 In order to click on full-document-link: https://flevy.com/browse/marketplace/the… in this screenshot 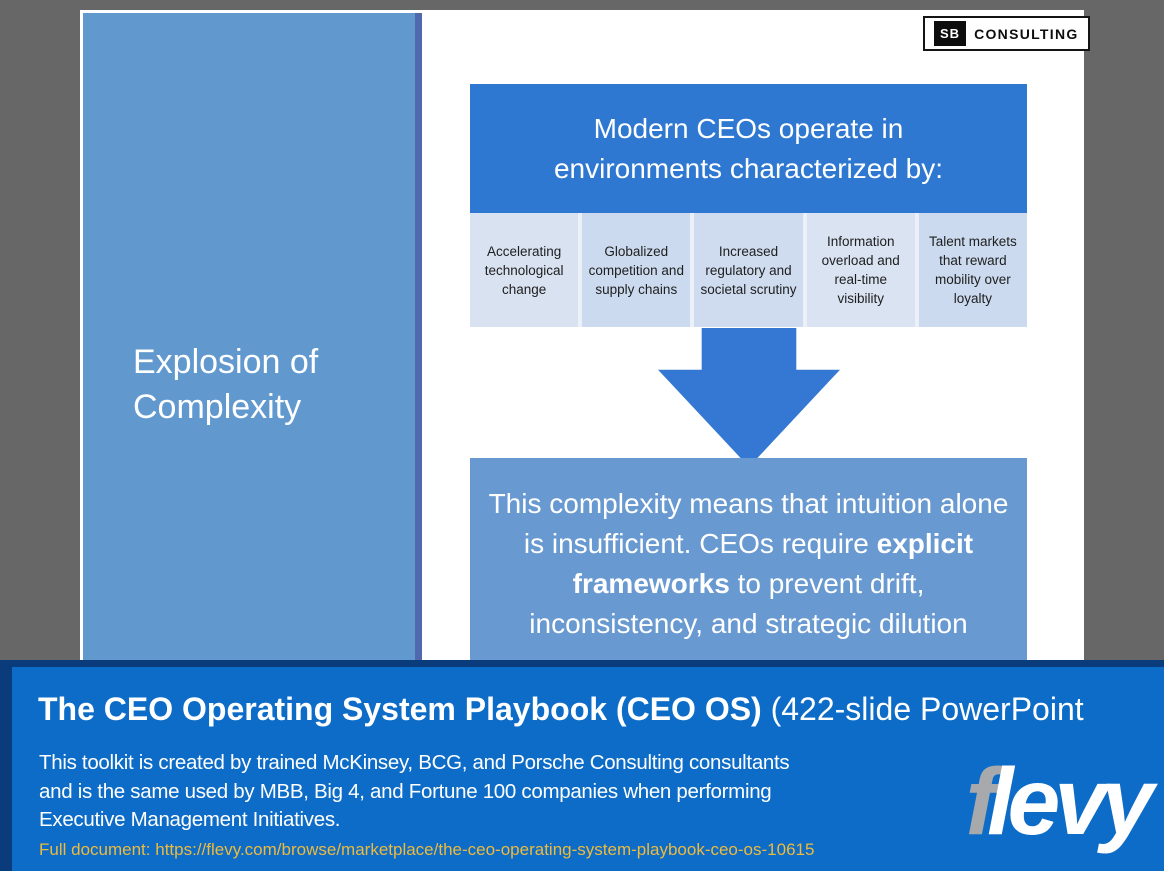, I will do `click(485, 849)`.